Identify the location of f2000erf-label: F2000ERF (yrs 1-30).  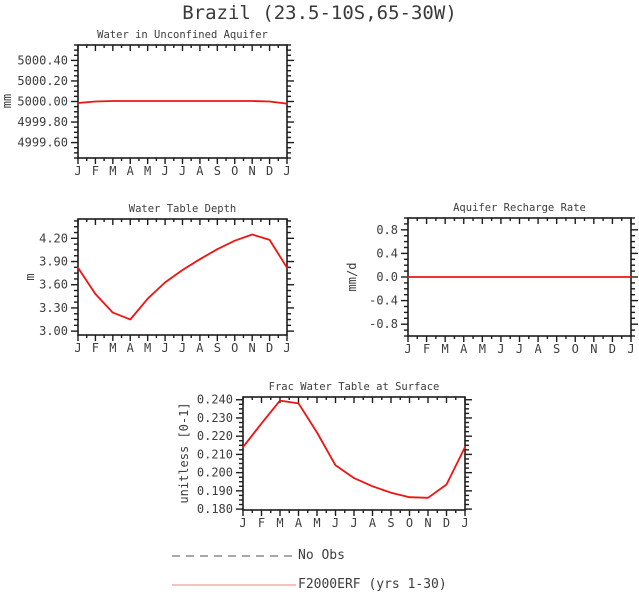
(372, 584).